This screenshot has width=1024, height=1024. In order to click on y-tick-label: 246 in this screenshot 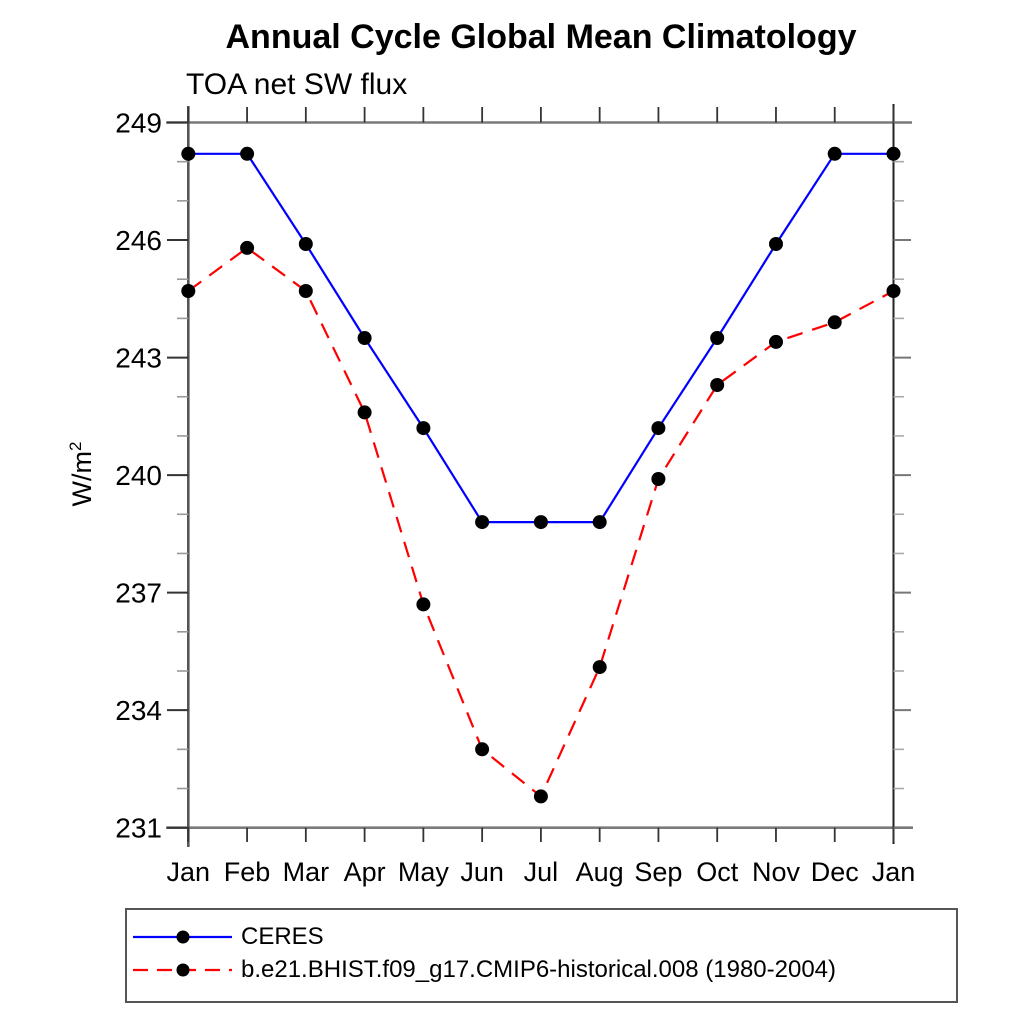, I will do `click(138, 240)`.